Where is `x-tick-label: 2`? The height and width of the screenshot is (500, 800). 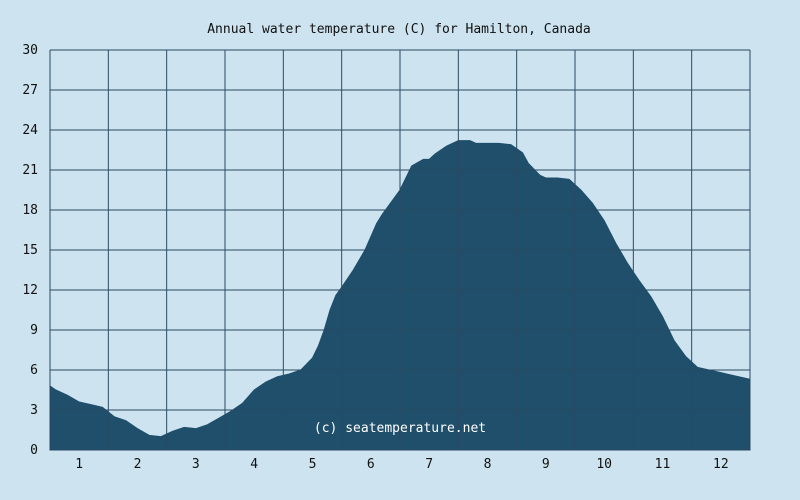 x-tick-label: 2 is located at coordinates (138, 464).